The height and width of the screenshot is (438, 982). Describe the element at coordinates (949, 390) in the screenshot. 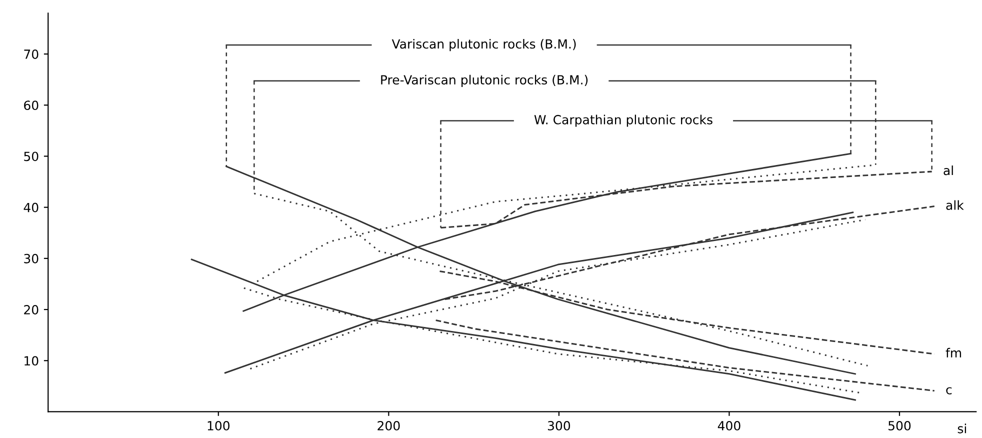

I see `series-label: c` at that location.